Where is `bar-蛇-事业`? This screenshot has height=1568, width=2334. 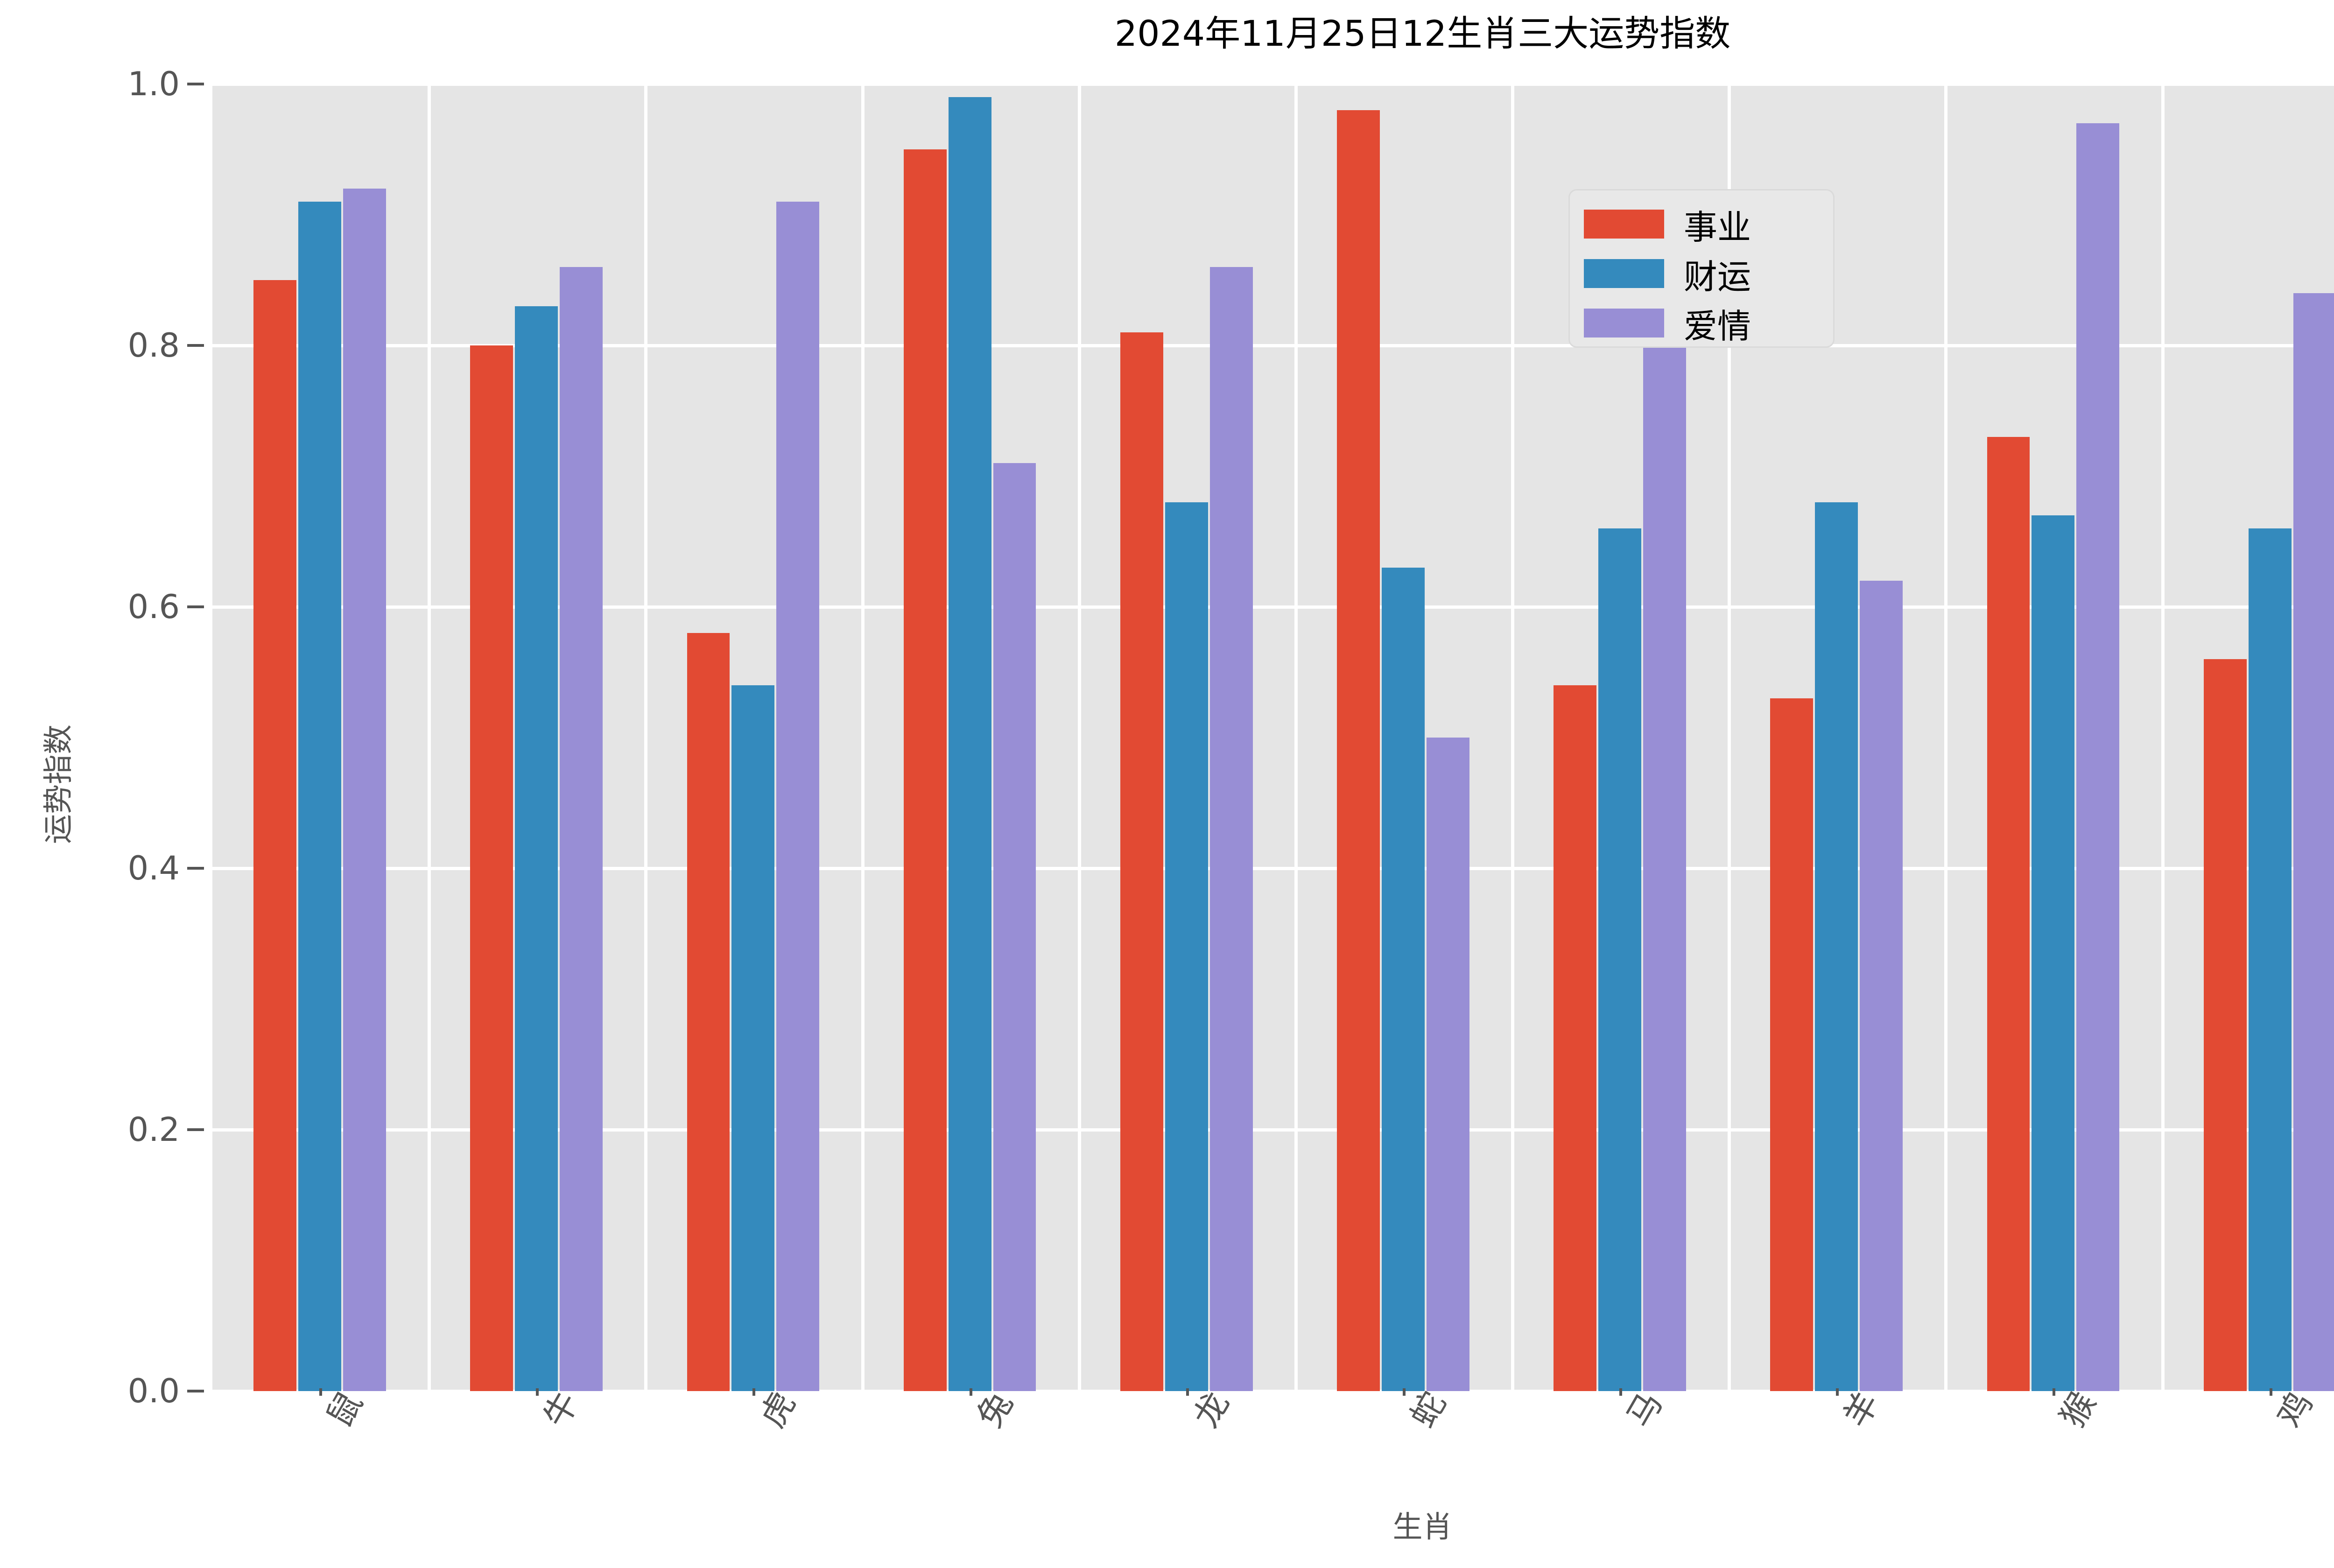 bar-蛇-事业 is located at coordinates (1358, 750).